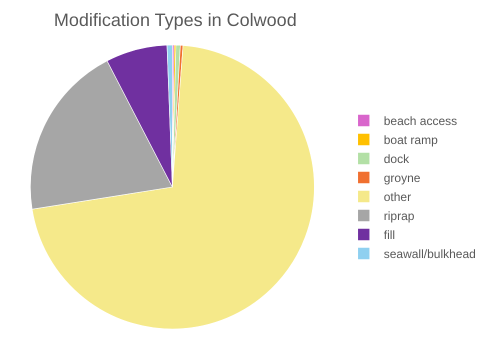 This screenshot has width=487, height=339. I want to click on legend-label: seawall/bulkhead, so click(430, 254).